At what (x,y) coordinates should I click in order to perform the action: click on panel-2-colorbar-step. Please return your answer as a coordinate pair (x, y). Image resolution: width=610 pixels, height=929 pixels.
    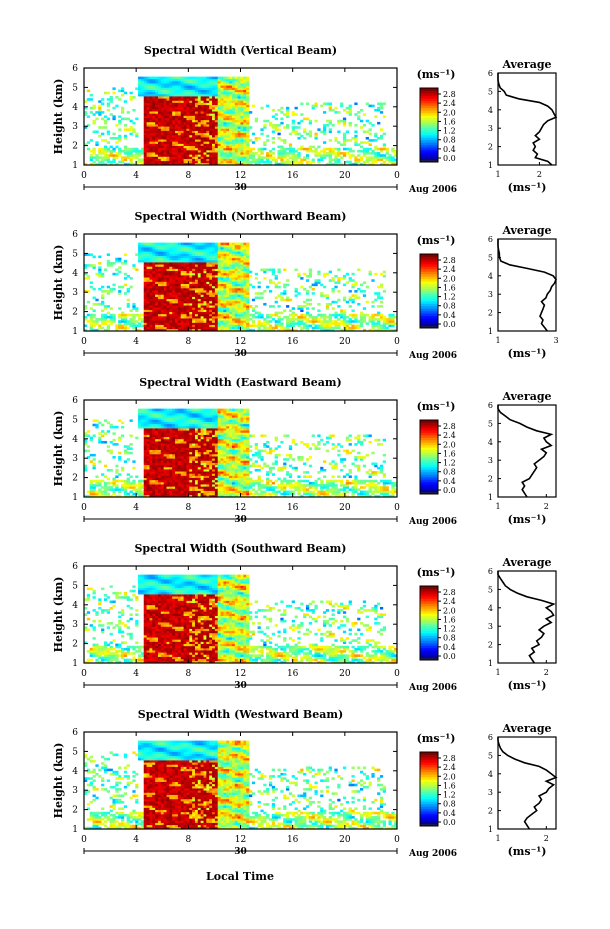
    Looking at the image, I should click on (429, 305).